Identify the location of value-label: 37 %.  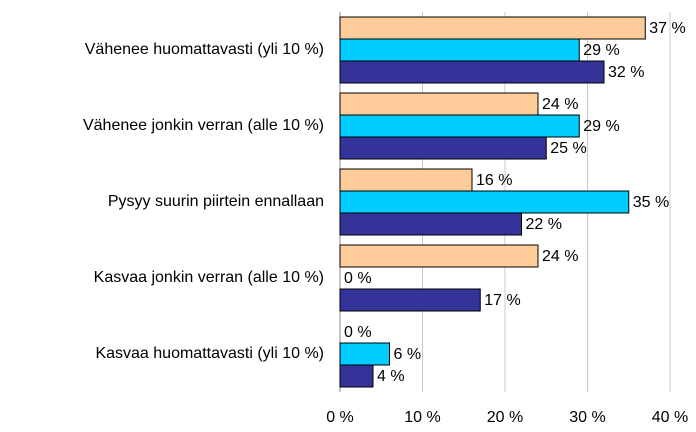
(667, 28).